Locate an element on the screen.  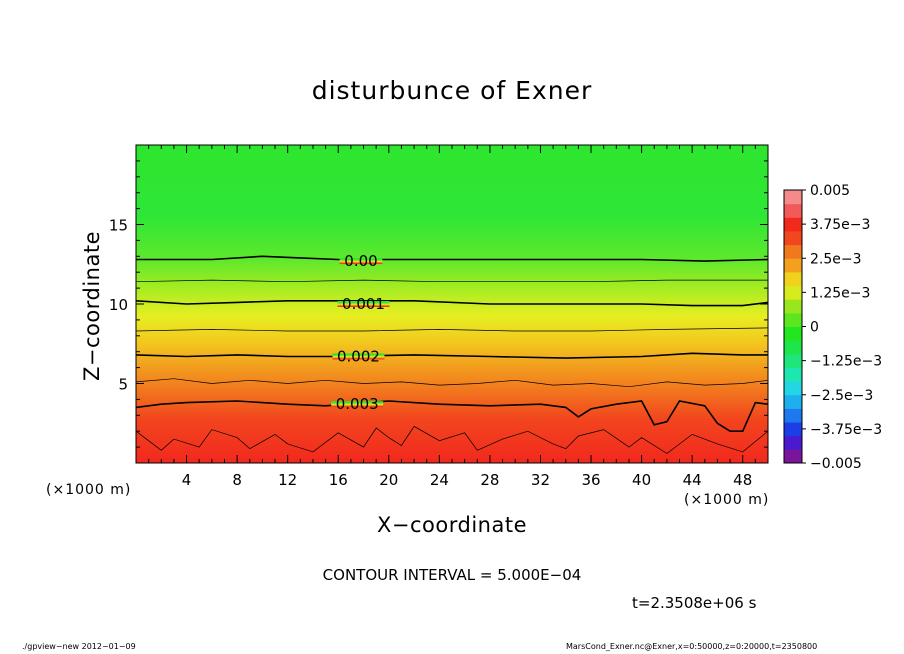
y-tick-label: 10 is located at coordinates (118, 305).